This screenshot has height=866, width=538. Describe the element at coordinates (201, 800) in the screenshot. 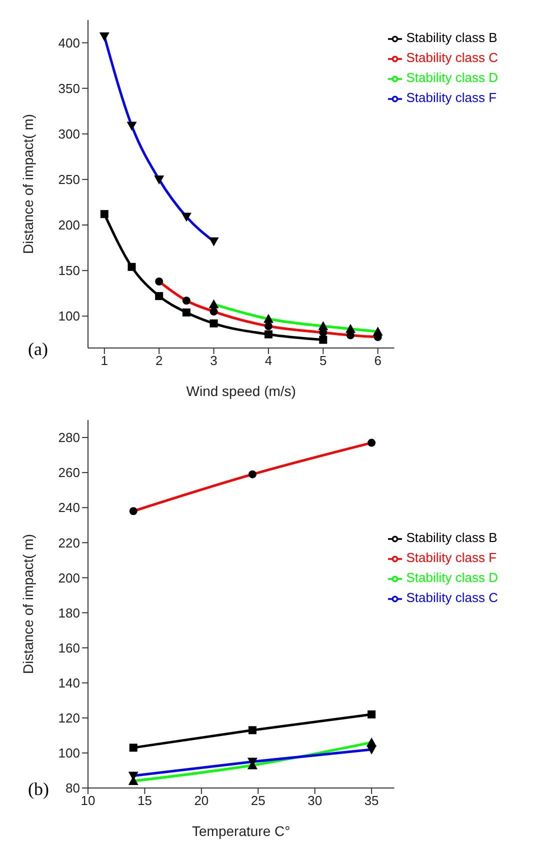

I see `x-tick-label: 20` at that location.